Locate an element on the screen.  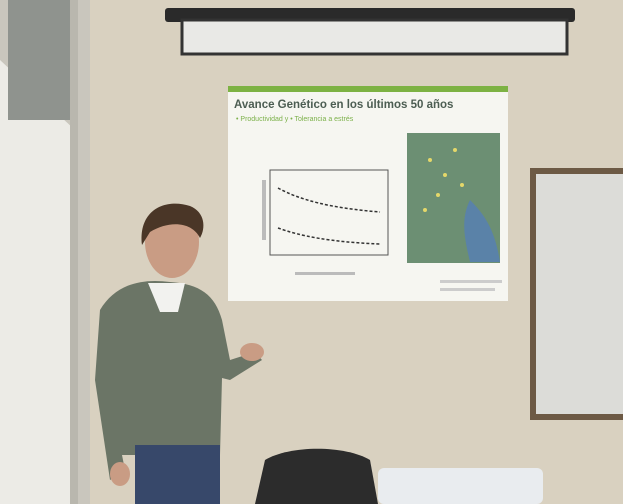
window-frame is located at coordinates (39, 60).